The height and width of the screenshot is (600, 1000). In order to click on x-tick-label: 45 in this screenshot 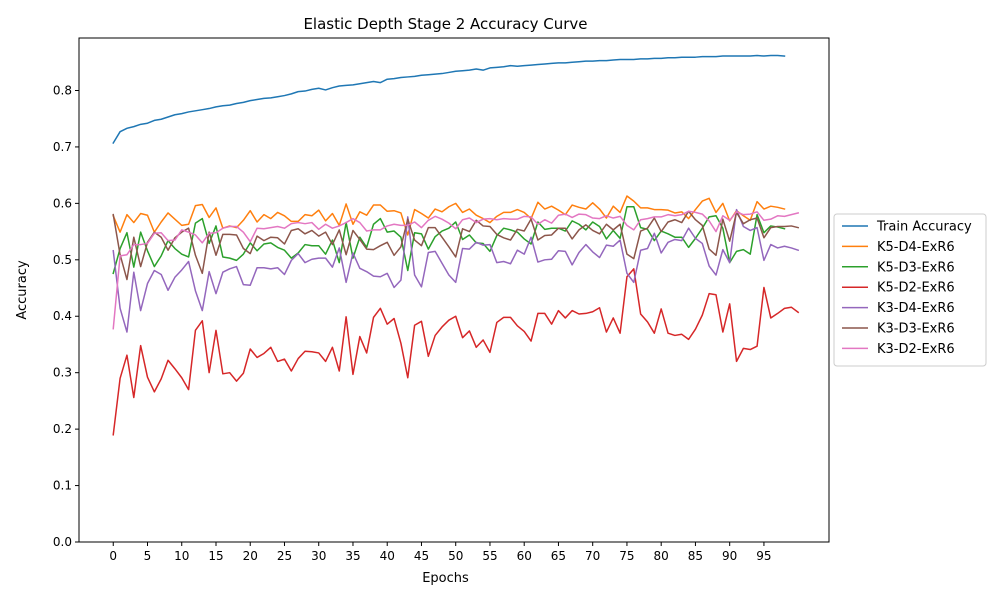, I will do `click(421, 556)`.